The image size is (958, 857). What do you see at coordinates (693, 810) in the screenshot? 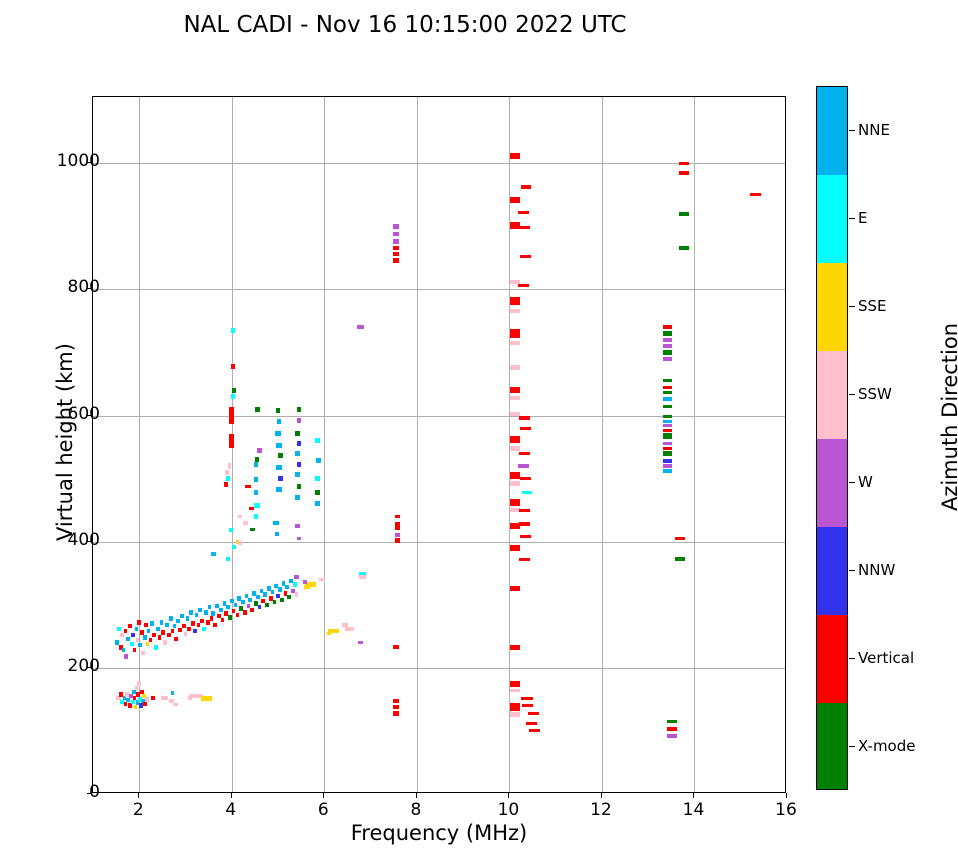
I see `x-axis-tick-label: 14` at bounding box center [693, 810].